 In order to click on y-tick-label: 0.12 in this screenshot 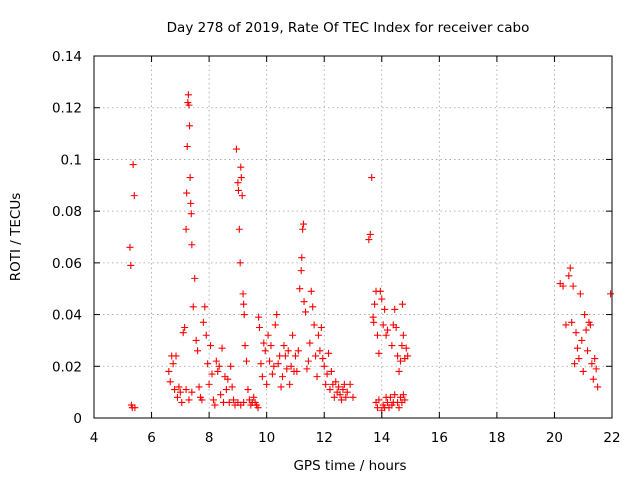, I will do `click(67, 109)`.